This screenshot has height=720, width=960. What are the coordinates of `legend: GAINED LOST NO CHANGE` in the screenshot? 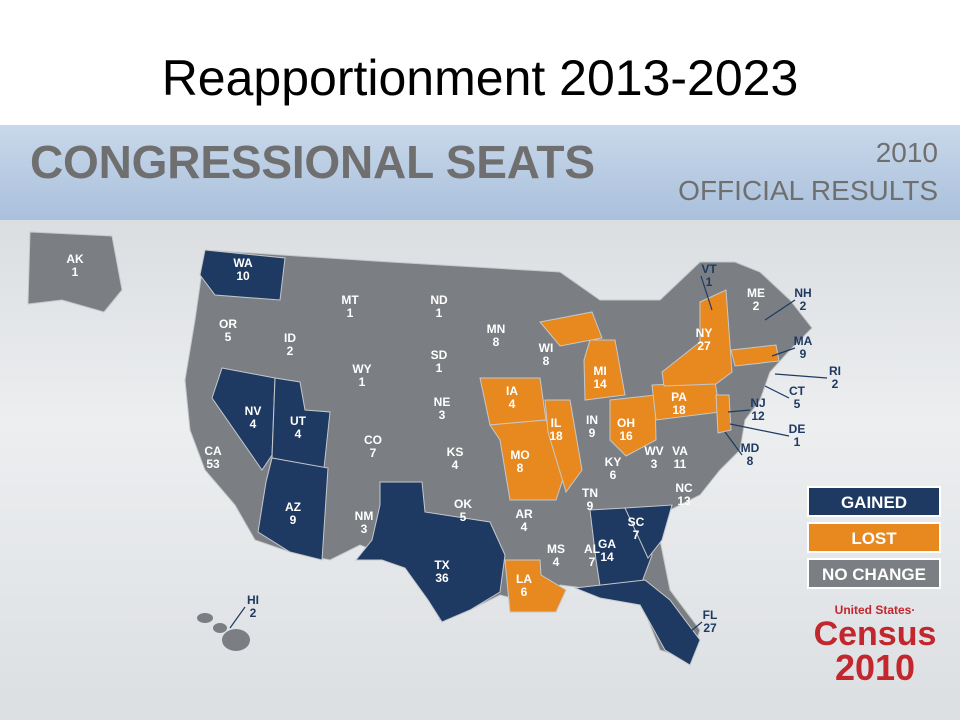 It's located at (874, 537).